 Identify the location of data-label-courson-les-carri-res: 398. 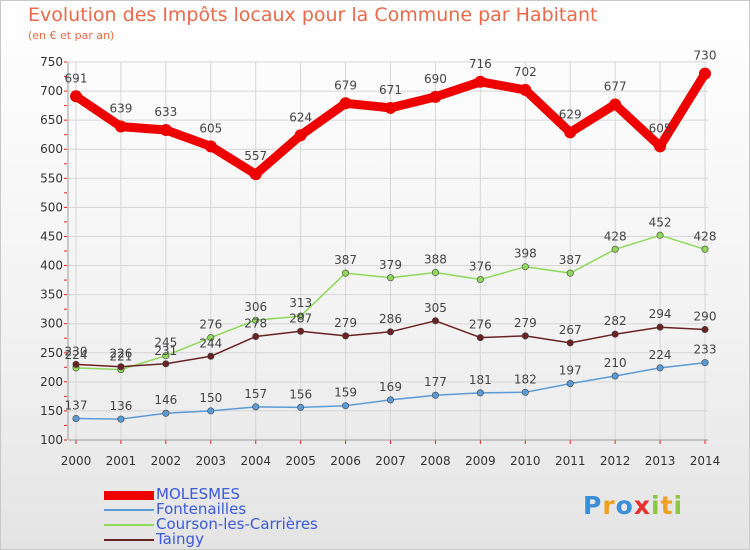
(525, 254).